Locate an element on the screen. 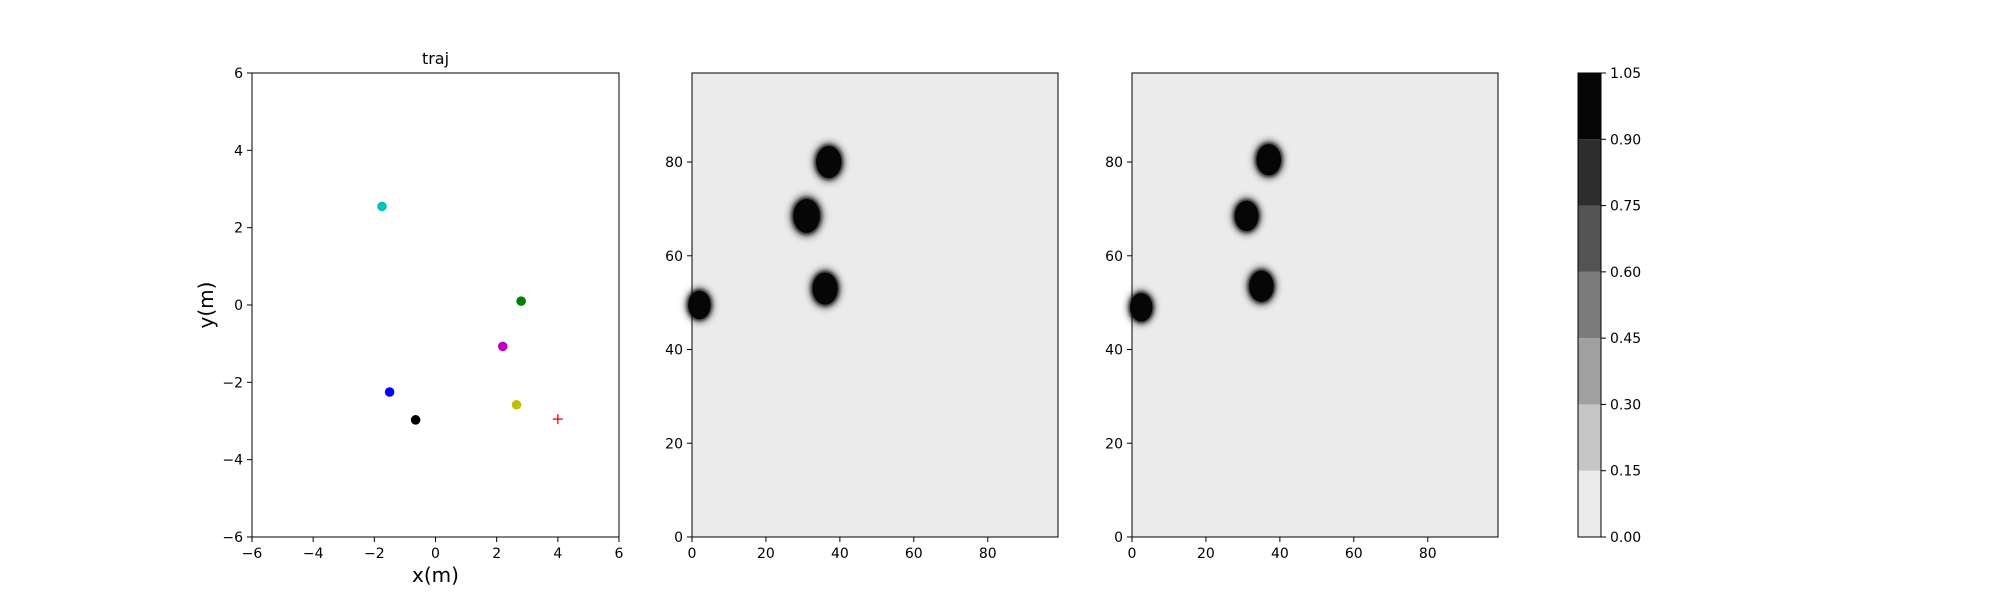 Image resolution: width=2000 pixels, height=600 pixels. y-tick-label: −2 is located at coordinates (232, 383).